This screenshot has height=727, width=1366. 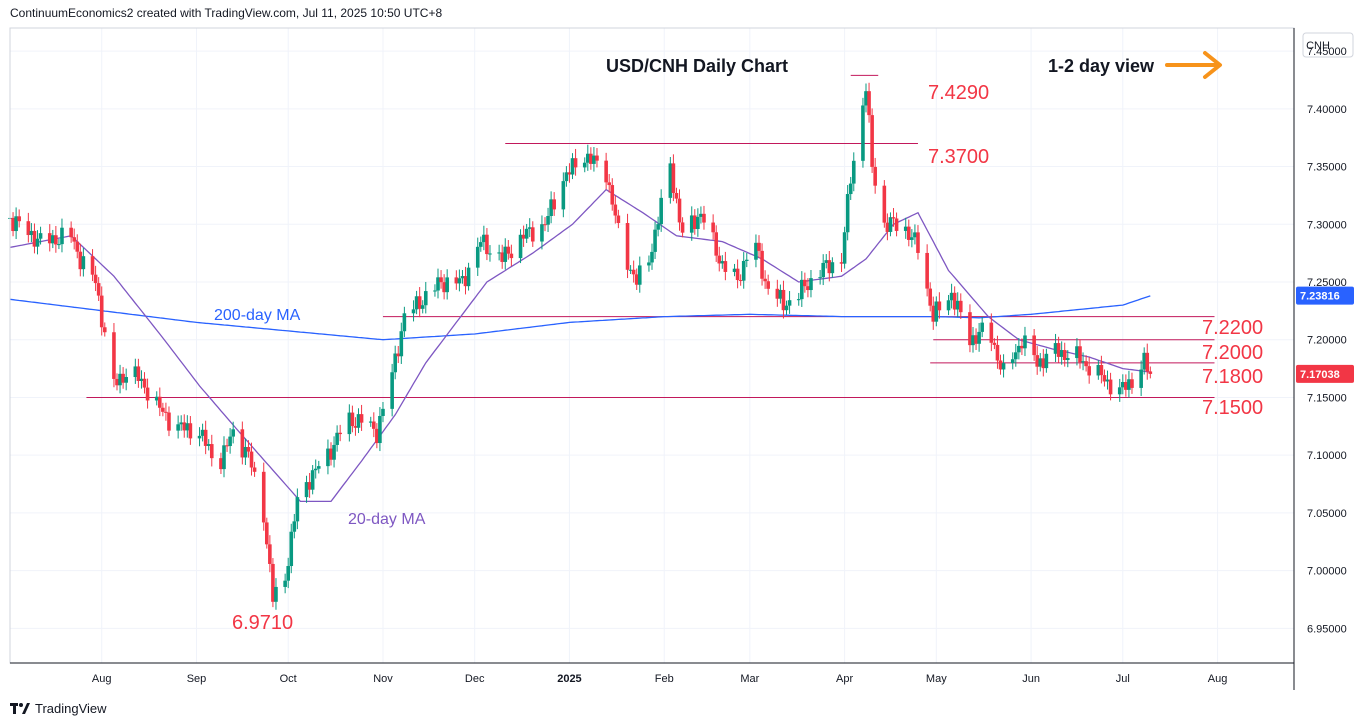 What do you see at coordinates (1327, 52) in the screenshot?
I see `y-tick-label: 7.45000` at bounding box center [1327, 52].